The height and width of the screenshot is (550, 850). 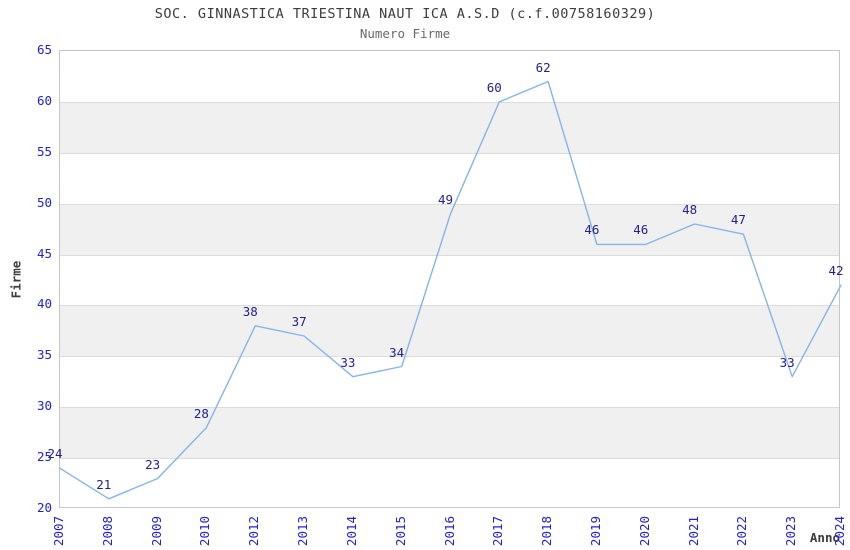 I want to click on x-tick-label: 2008, so click(x=107, y=531).